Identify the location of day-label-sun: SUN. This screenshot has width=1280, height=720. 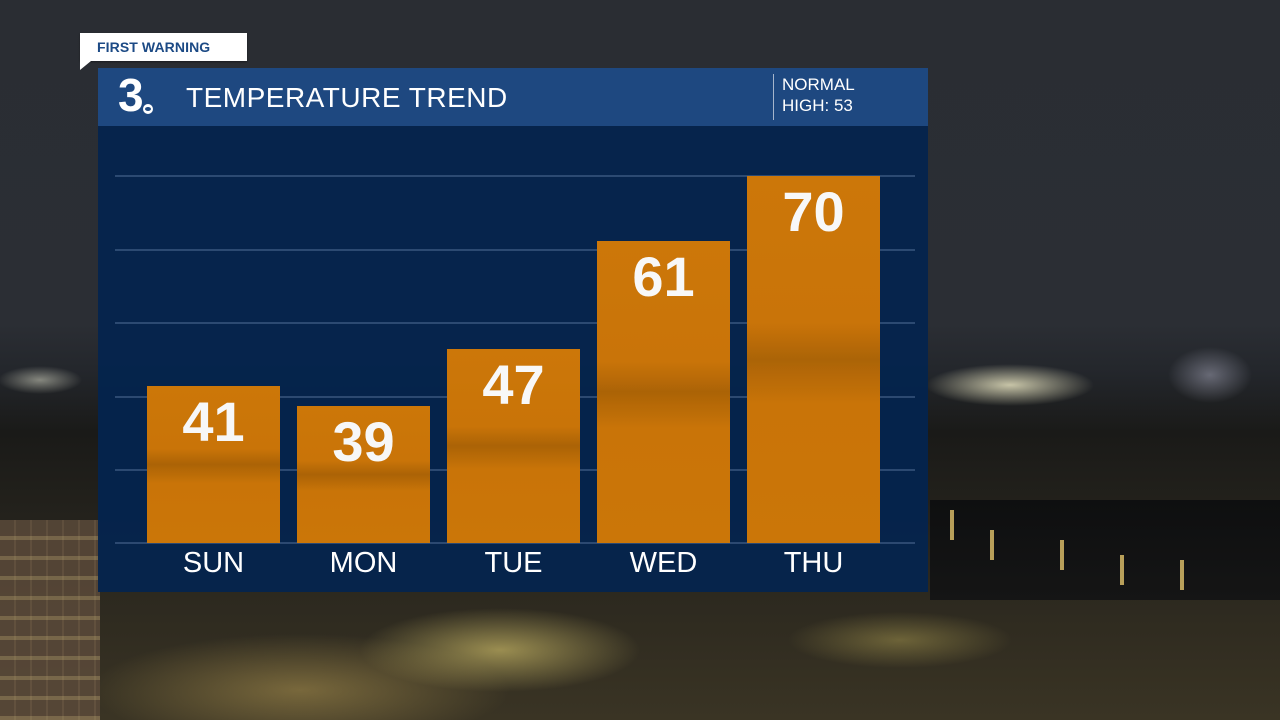
(213, 563).